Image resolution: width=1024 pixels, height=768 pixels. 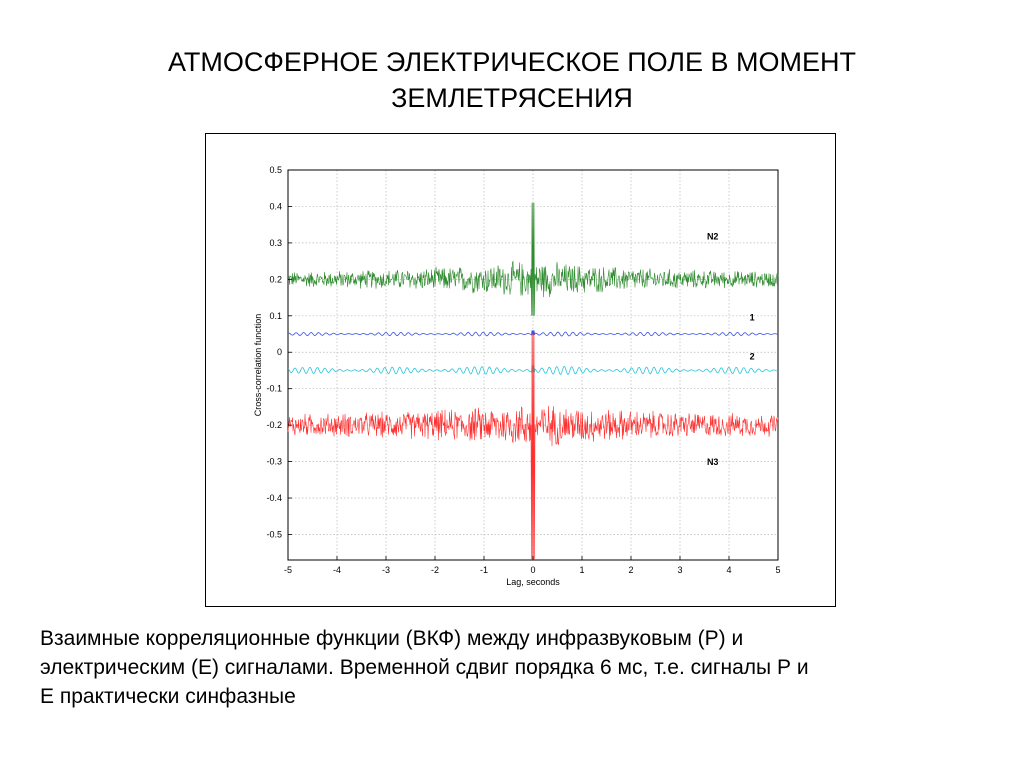 What do you see at coordinates (533, 259) in the screenshot?
I see `series-line-n2` at bounding box center [533, 259].